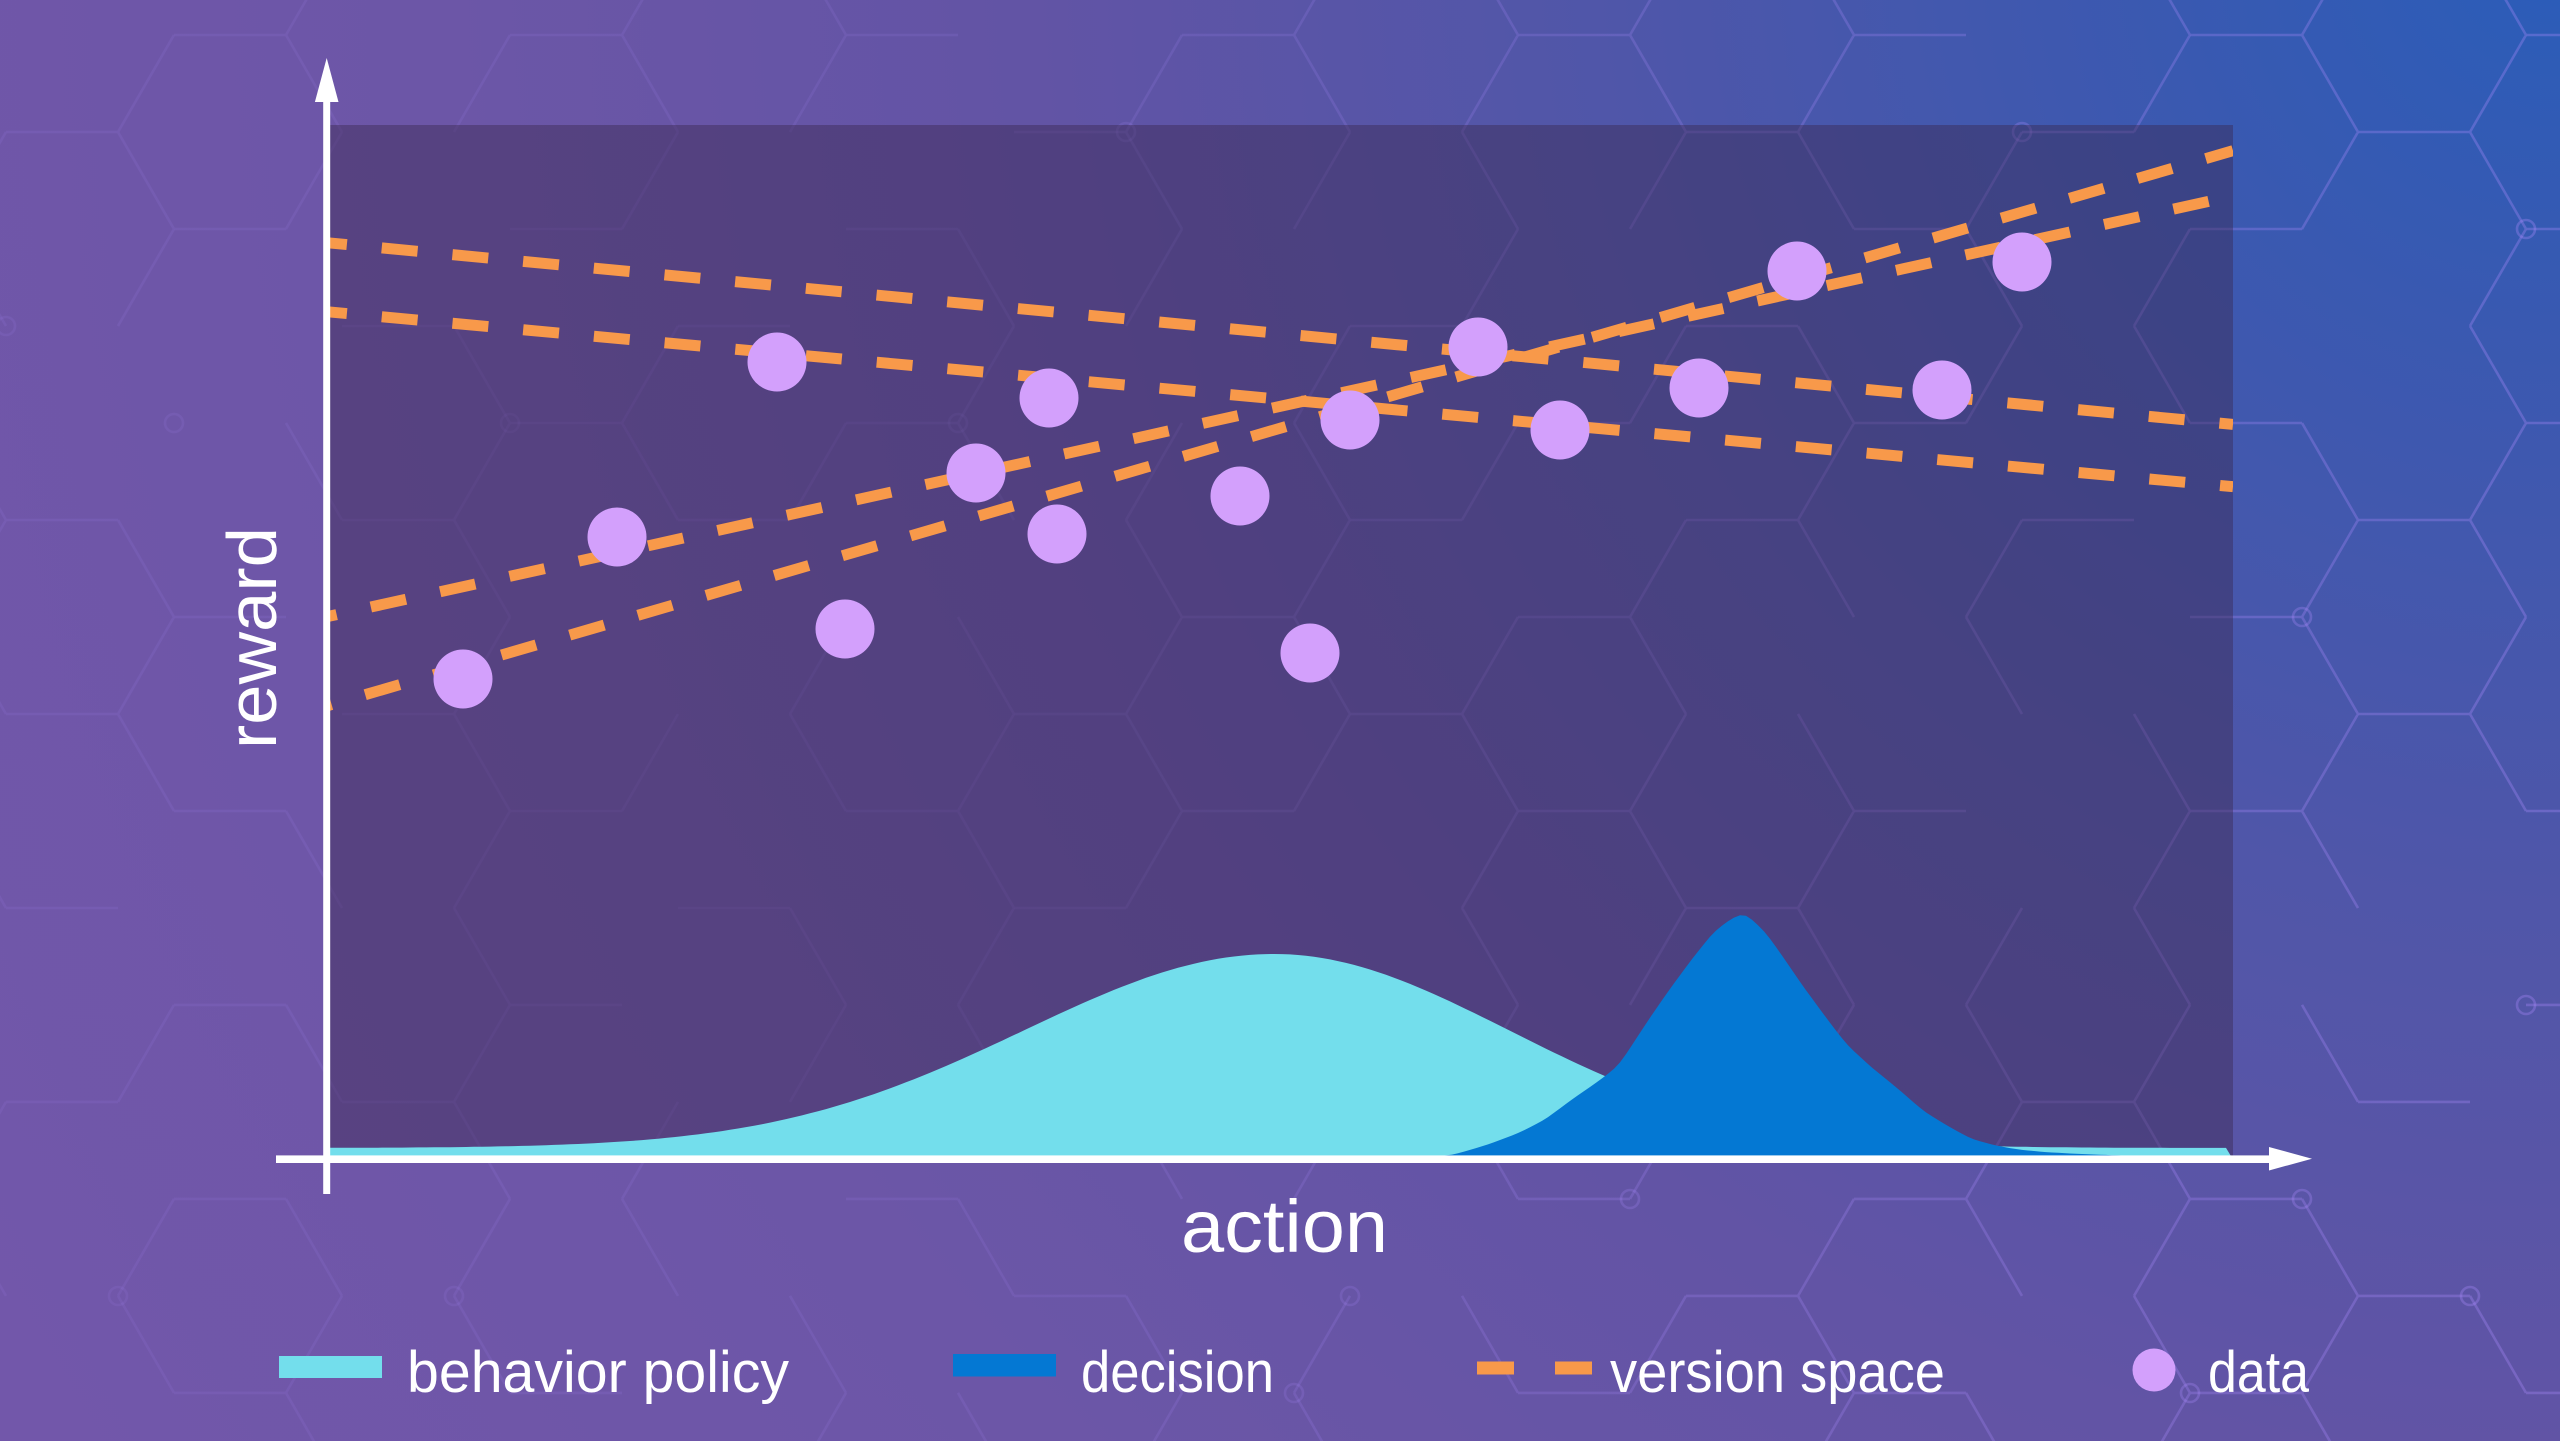 Image resolution: width=2560 pixels, height=1441 pixels. What do you see at coordinates (1284, 1226) in the screenshot?
I see `svg-text: action` at bounding box center [1284, 1226].